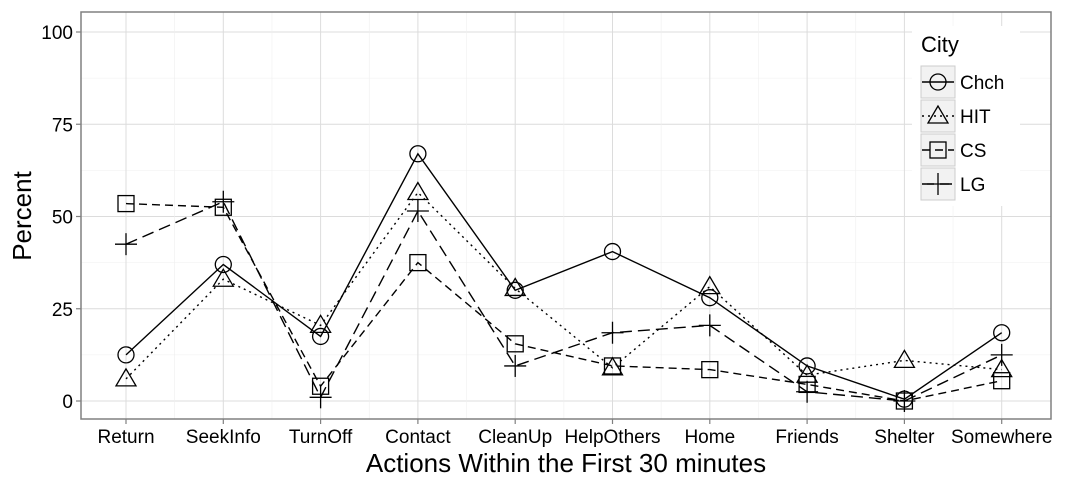 The width and height of the screenshot is (1065, 477). I want to click on legend-item-cs: CS, so click(953, 150).